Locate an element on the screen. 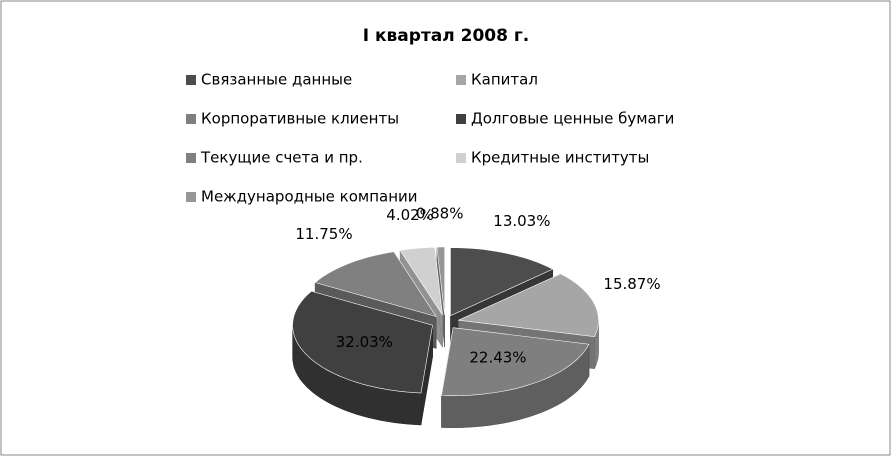  data-label: 0.88% is located at coordinates (440, 213).